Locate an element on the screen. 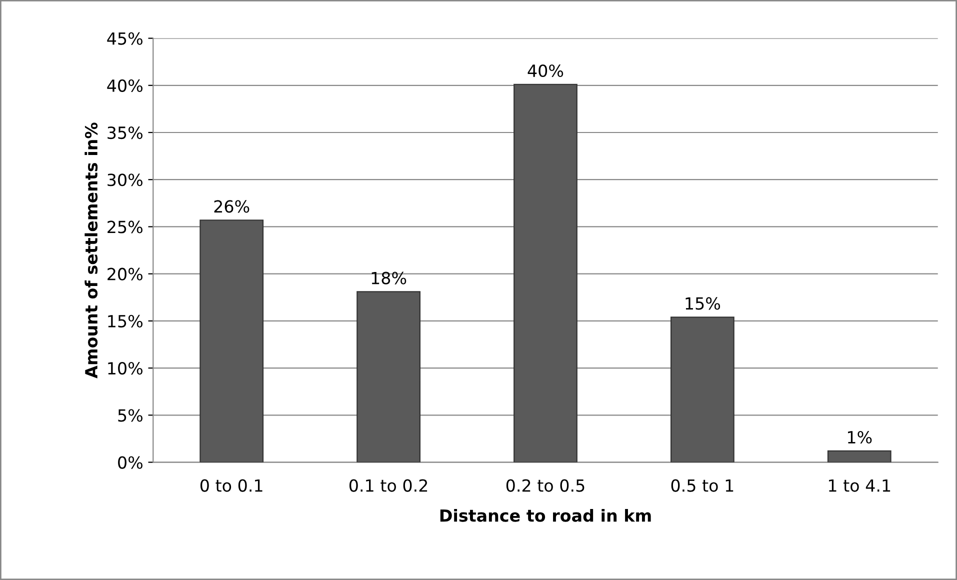  y-tick-label: 35% is located at coordinates (125, 133).